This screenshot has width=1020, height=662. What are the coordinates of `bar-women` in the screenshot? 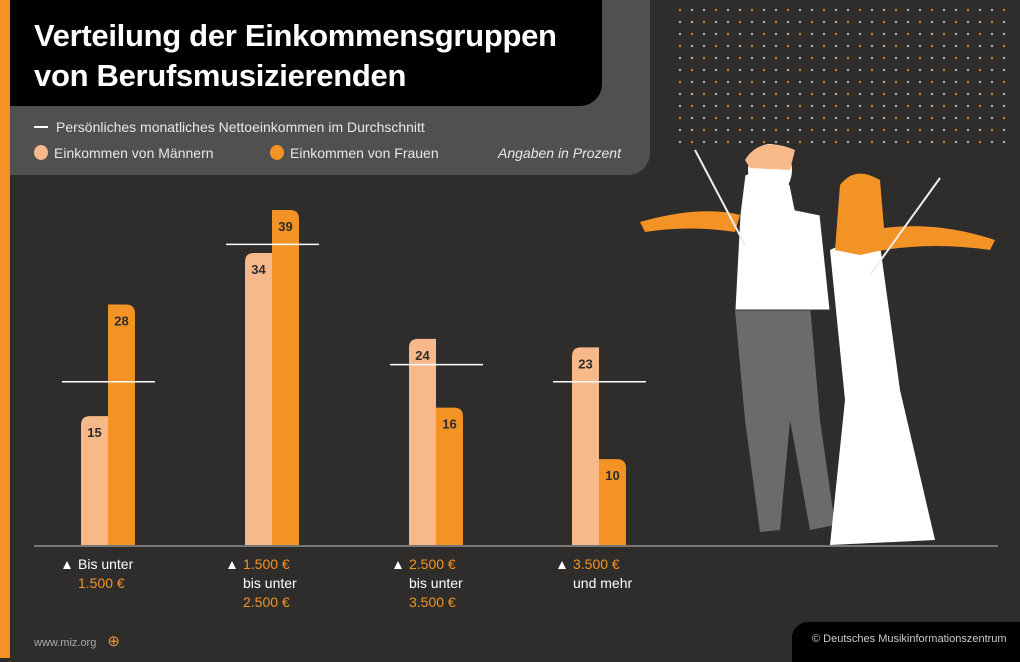 It's located at (449, 476).